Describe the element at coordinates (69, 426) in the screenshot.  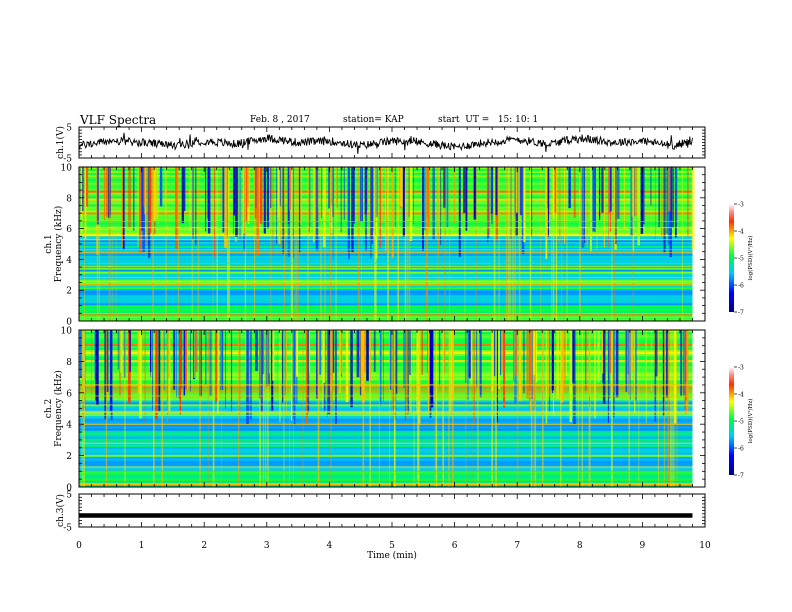
I see `y-tick-label: 4` at that location.